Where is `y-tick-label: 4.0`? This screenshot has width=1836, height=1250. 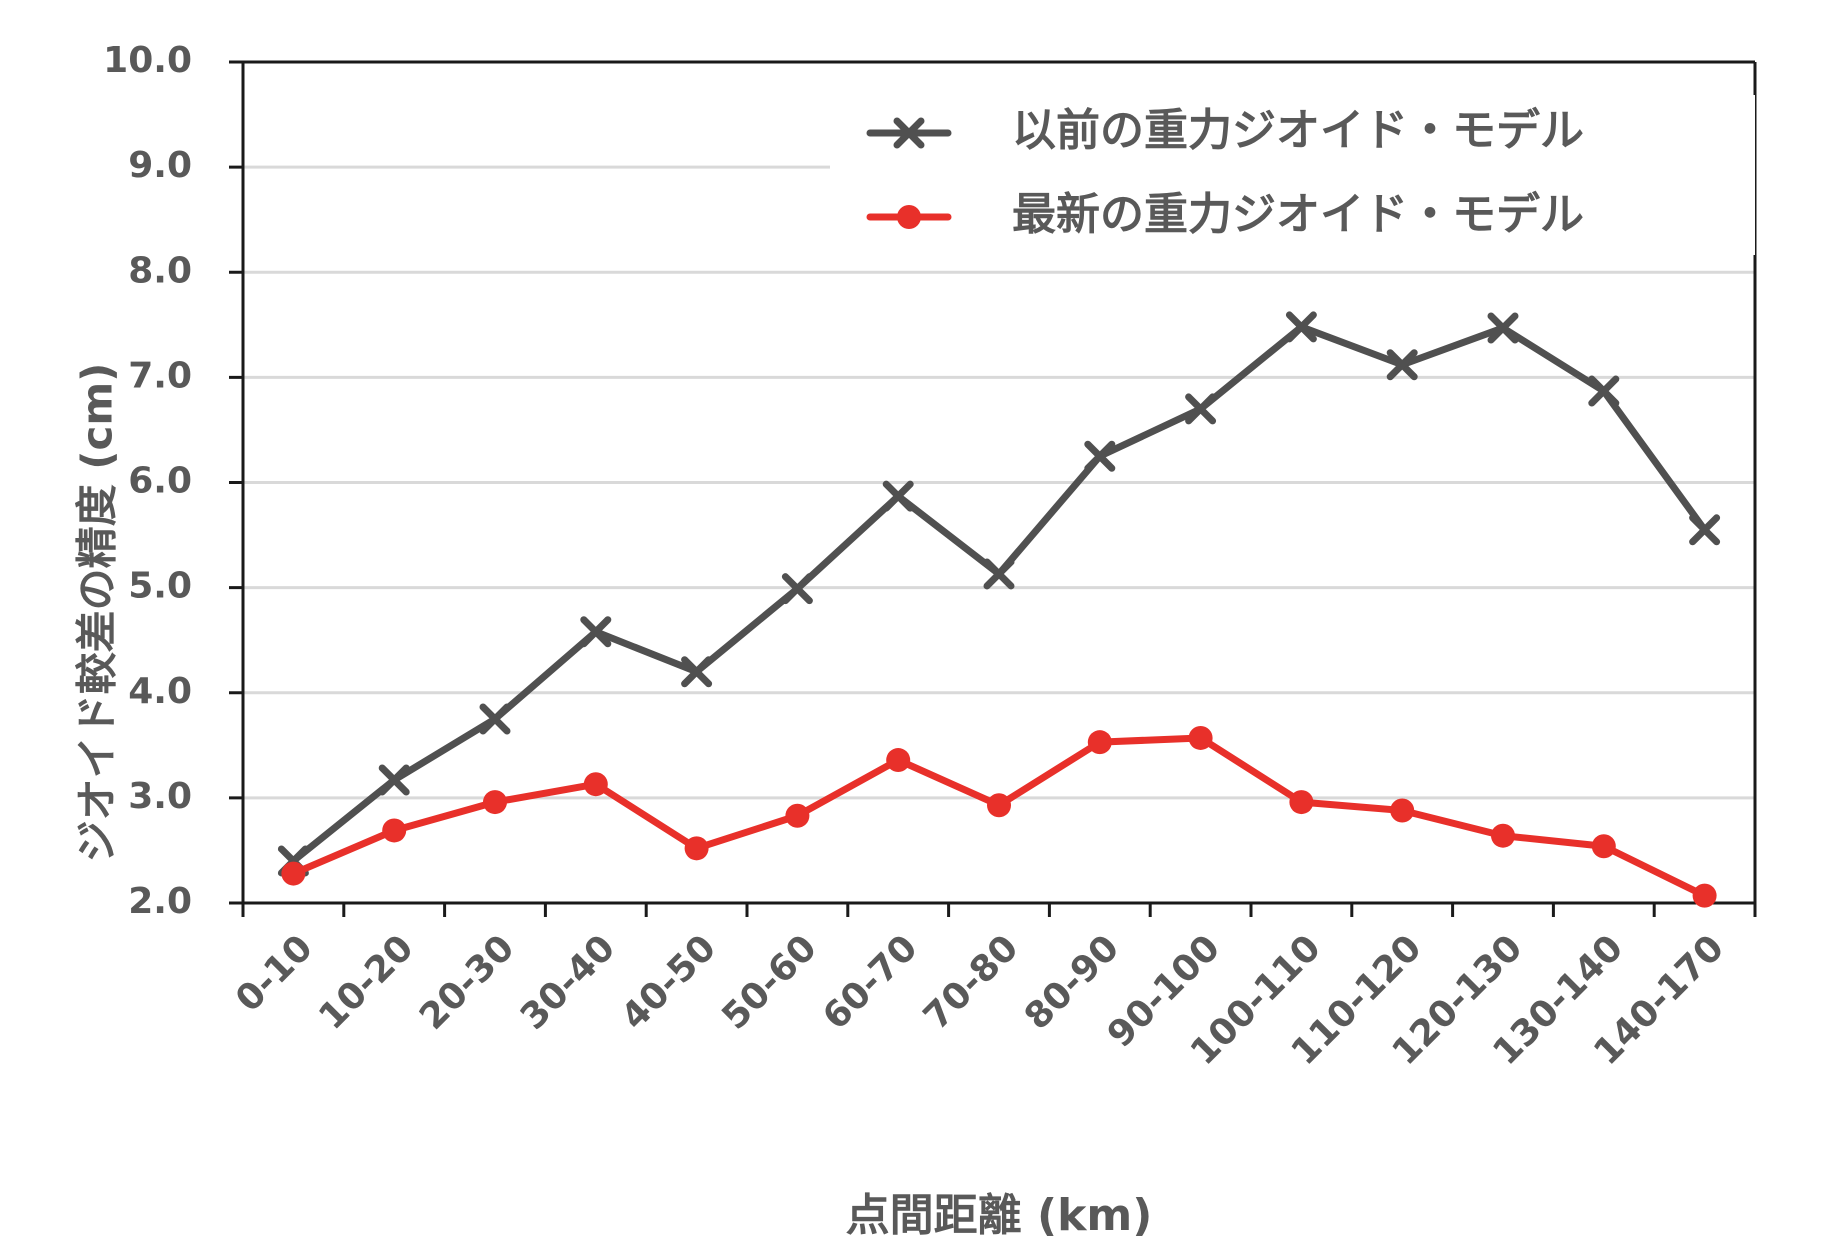 y-tick-label: 4.0 is located at coordinates (160, 691).